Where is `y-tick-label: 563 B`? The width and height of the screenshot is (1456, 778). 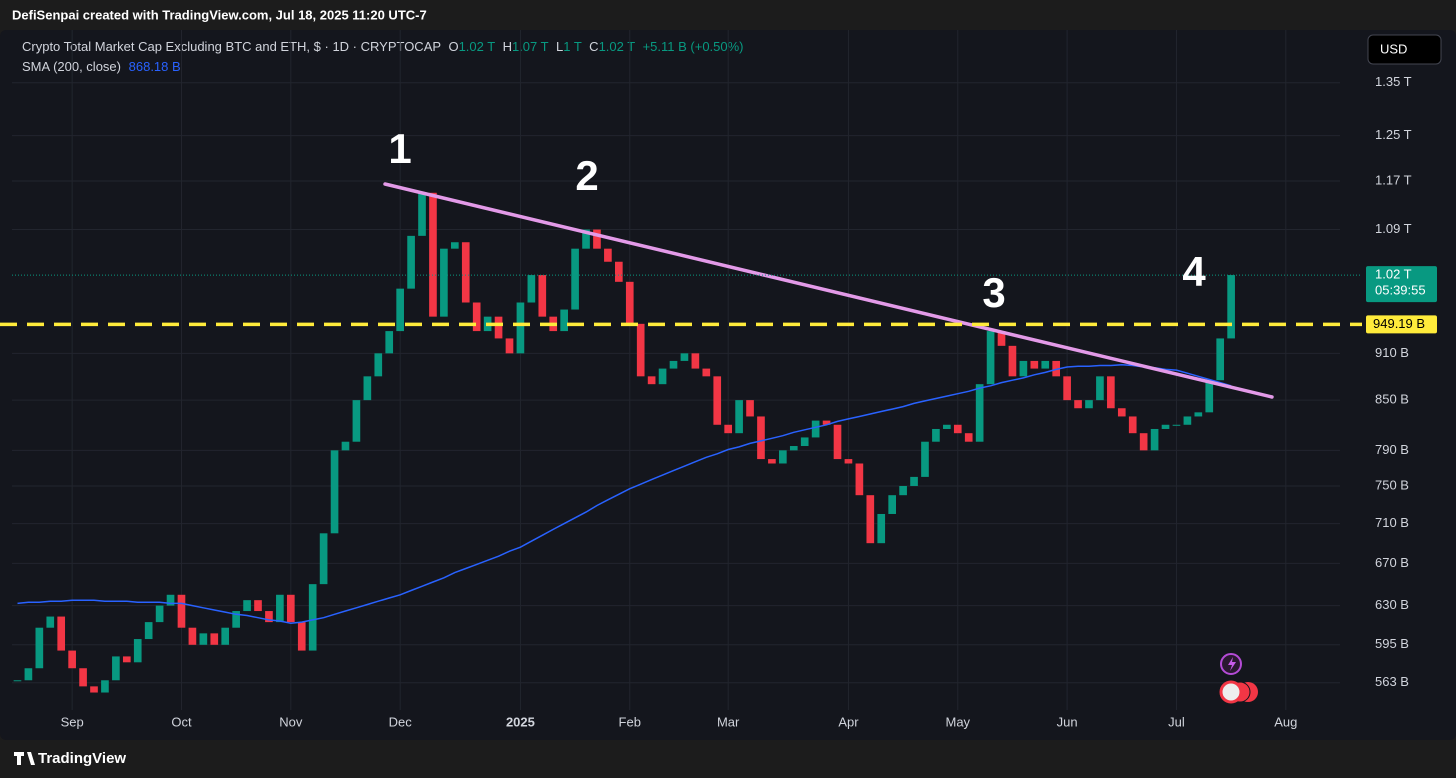 y-tick-label: 563 B is located at coordinates (1392, 681).